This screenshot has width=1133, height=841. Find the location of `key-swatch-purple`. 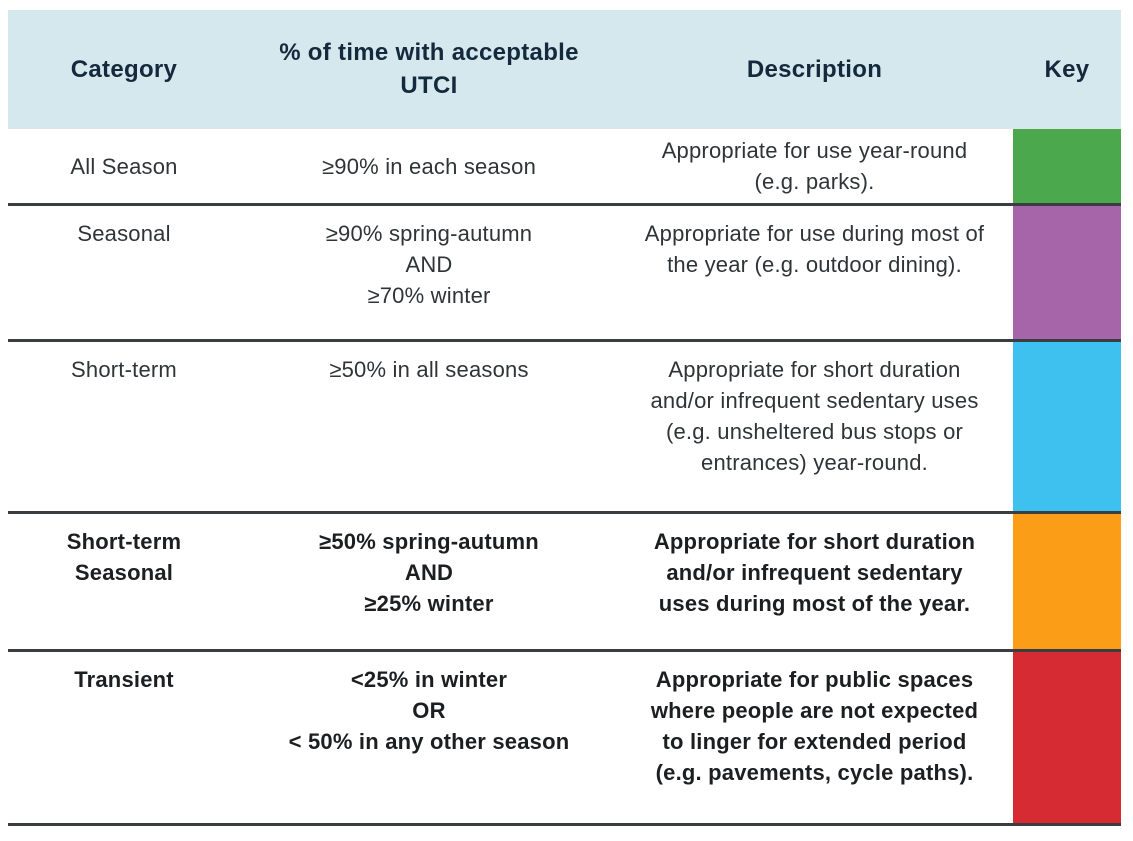

key-swatch-purple is located at coordinates (1067, 272).